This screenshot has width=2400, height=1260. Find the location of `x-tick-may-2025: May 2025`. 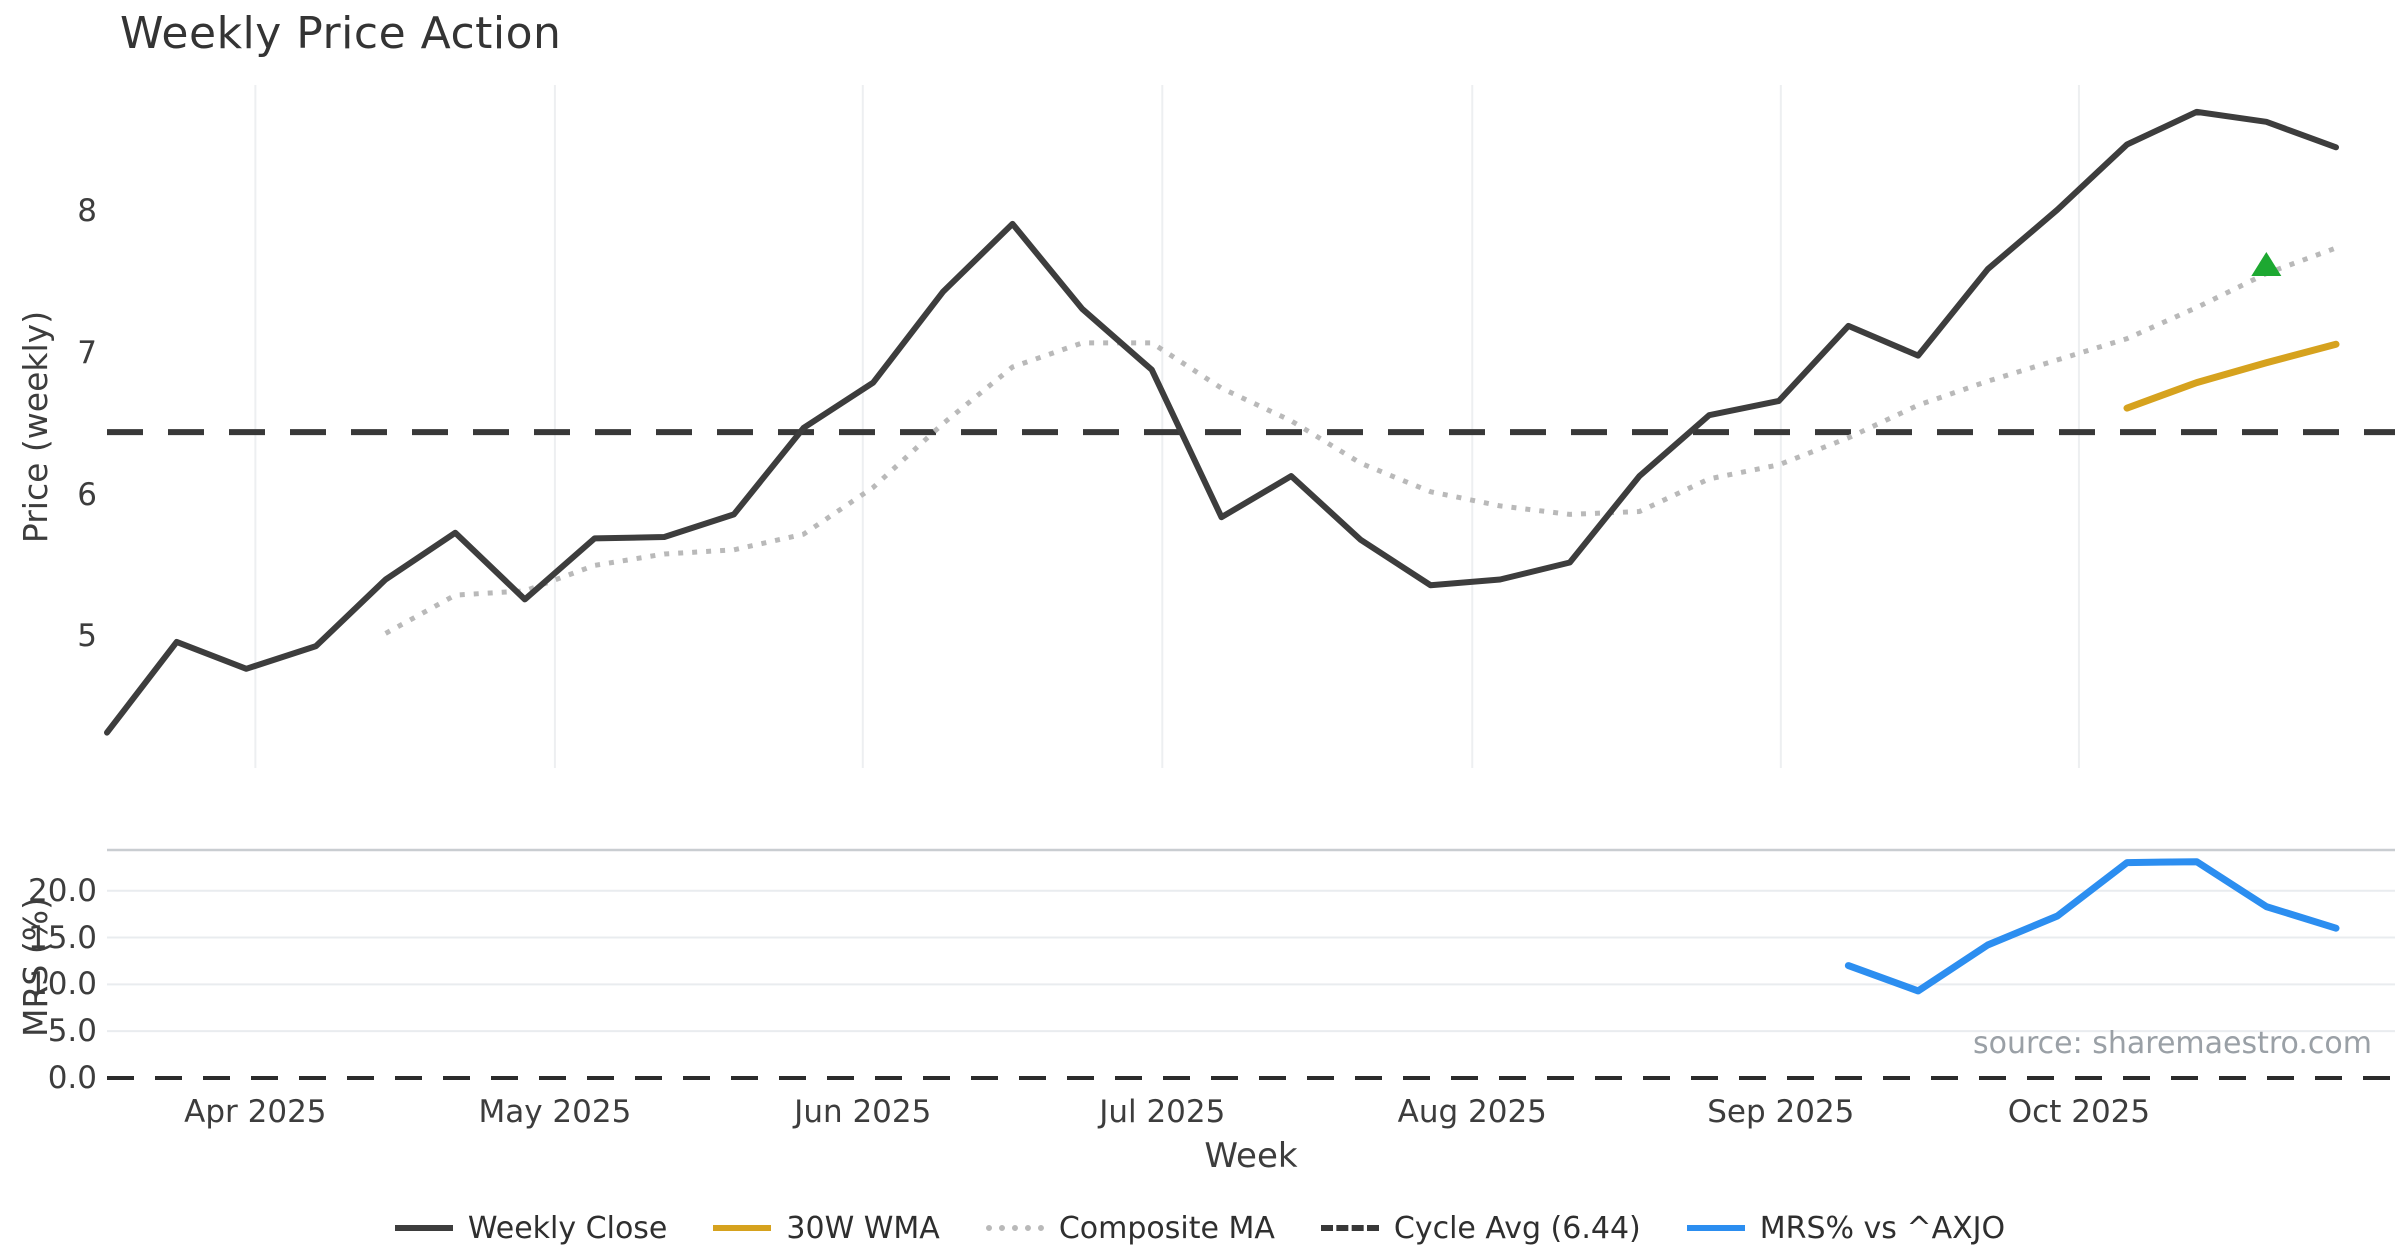

x-tick-may-2025: May 2025 is located at coordinates (555, 1112).